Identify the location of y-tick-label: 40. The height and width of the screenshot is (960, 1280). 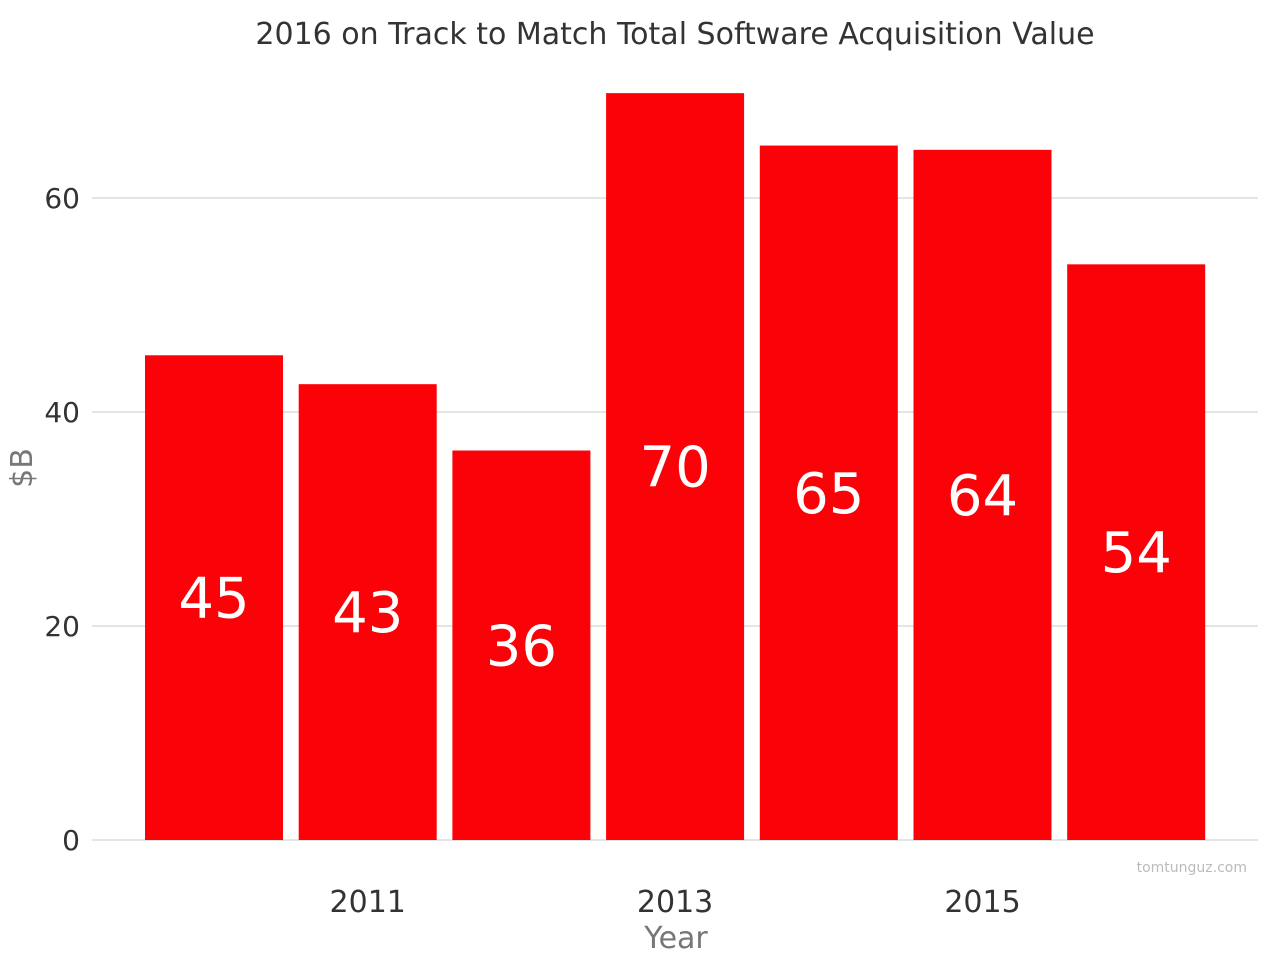
(62, 412).